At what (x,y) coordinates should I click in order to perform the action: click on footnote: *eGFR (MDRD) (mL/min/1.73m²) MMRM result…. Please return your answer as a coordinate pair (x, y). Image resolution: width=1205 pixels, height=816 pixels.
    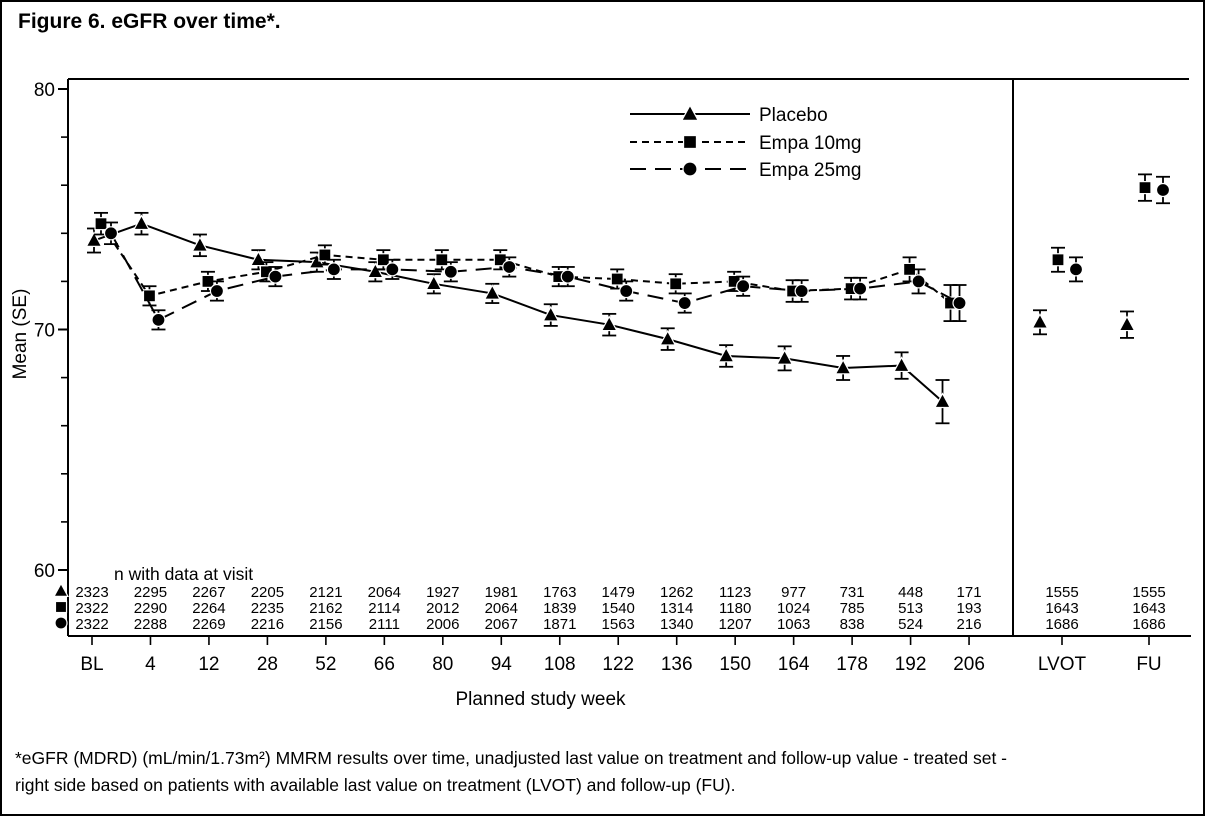
    Looking at the image, I should click on (602, 772).